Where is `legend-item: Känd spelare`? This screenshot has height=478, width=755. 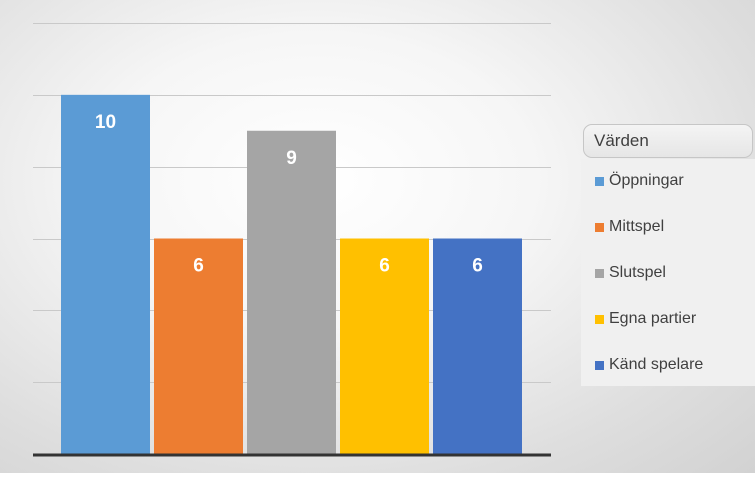 legend-item: Känd spelare is located at coordinates (649, 365).